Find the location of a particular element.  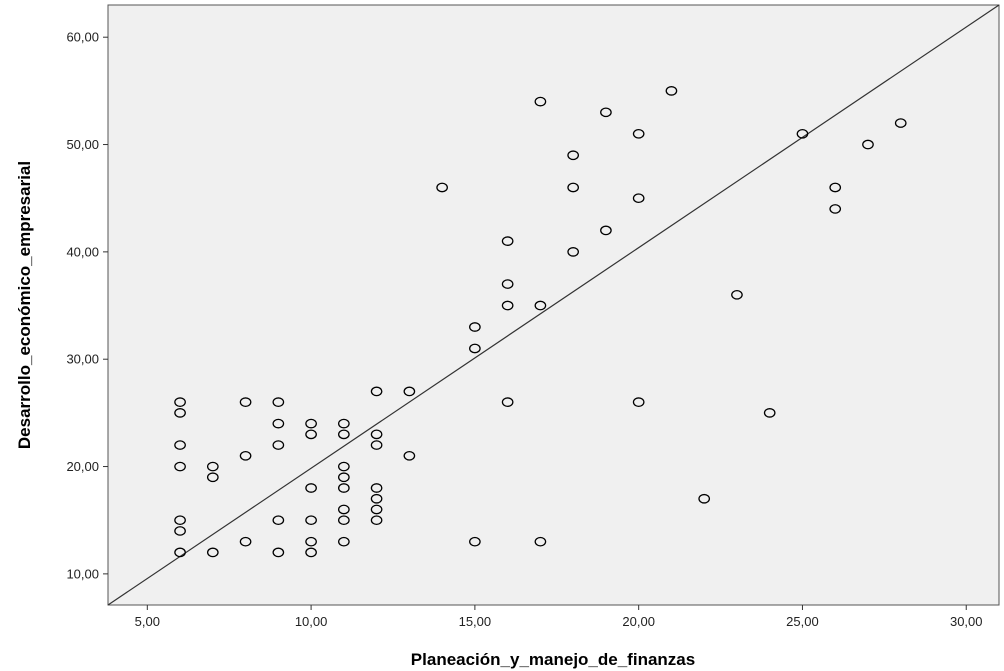

y-axis: 10,00 20,00 30,00 40,00 50,00 60,00 is located at coordinates (87, 305).